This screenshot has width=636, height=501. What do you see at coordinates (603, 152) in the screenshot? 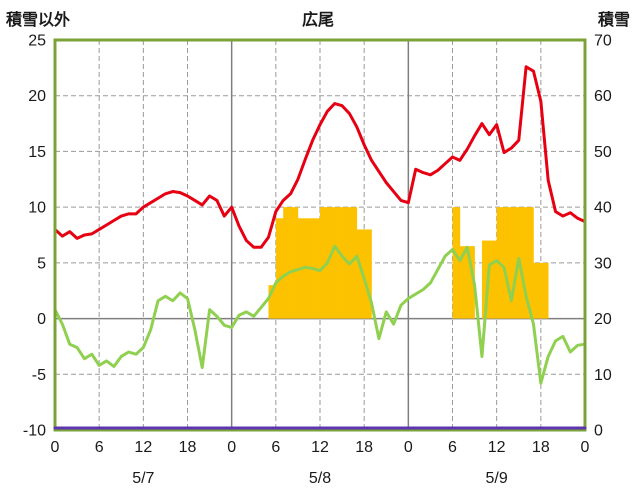
I see `right-axis-tick-label: 50` at bounding box center [603, 152].